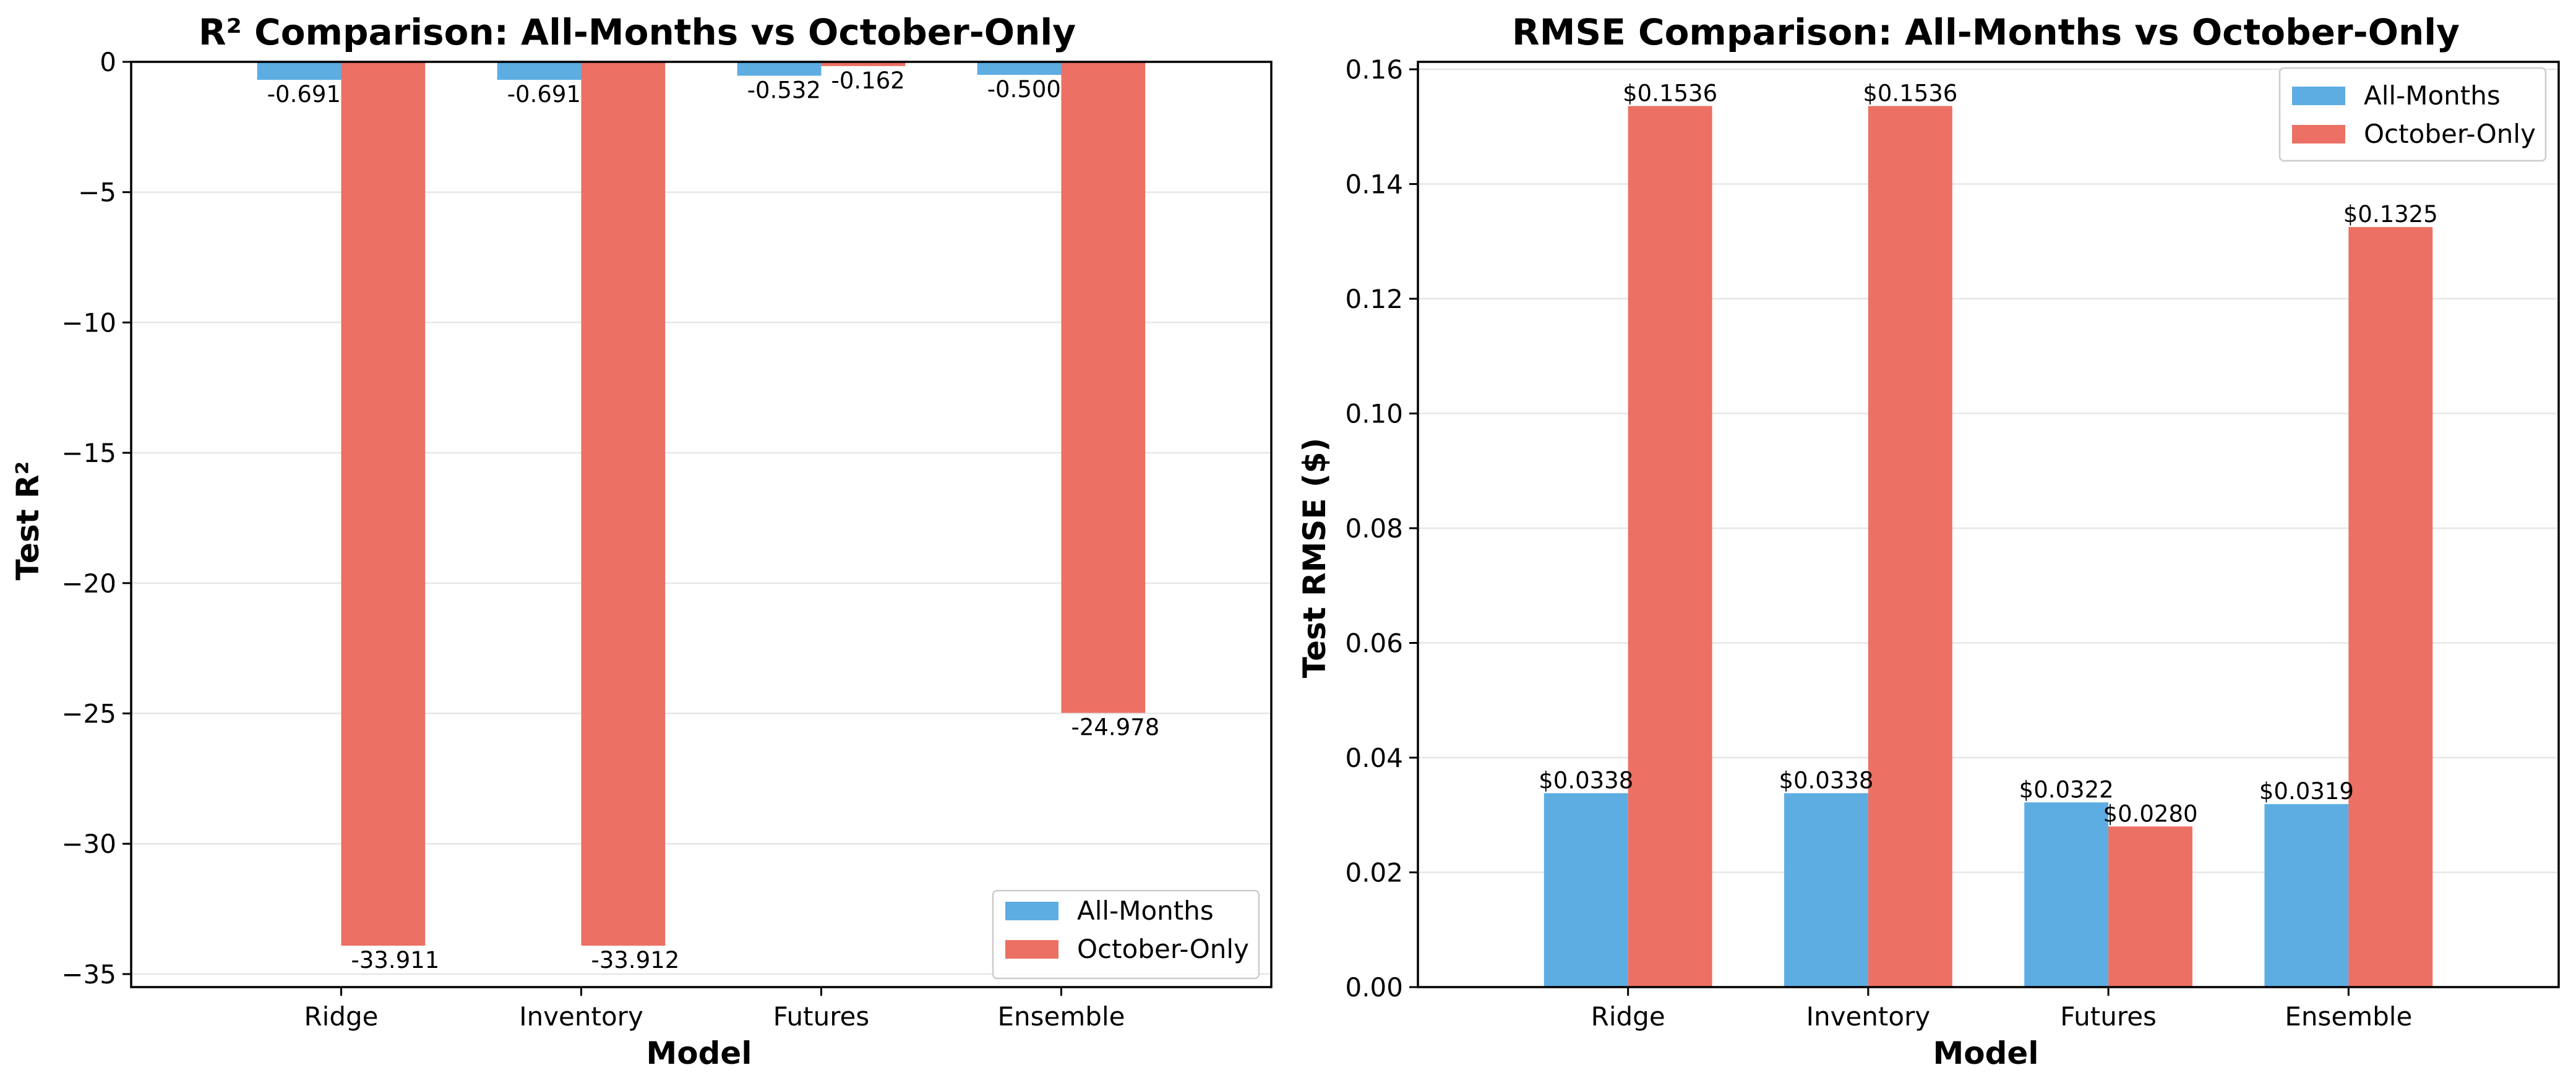  Describe the element at coordinates (2390, 215) in the screenshot. I see `data-label-october-only-ensemble: $0.1325` at that location.